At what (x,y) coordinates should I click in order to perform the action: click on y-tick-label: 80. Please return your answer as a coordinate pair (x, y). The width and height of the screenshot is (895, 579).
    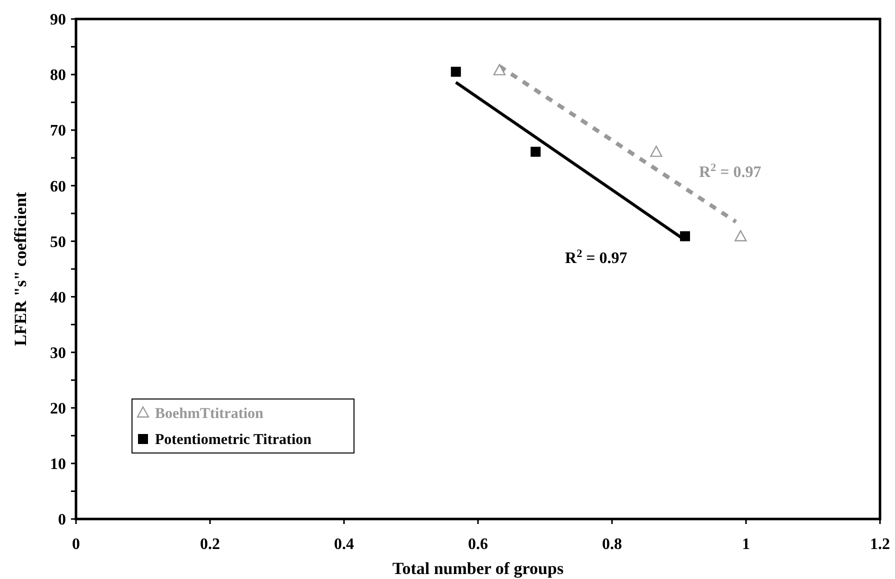
    Looking at the image, I should click on (58, 75).